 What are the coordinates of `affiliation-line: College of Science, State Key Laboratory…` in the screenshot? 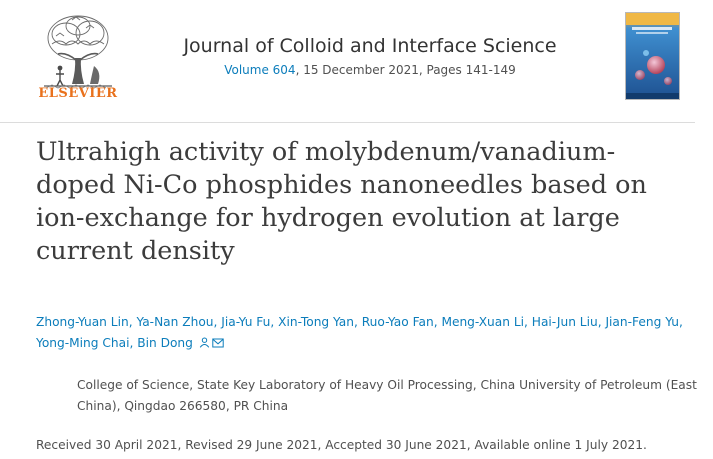 It's located at (387, 385).